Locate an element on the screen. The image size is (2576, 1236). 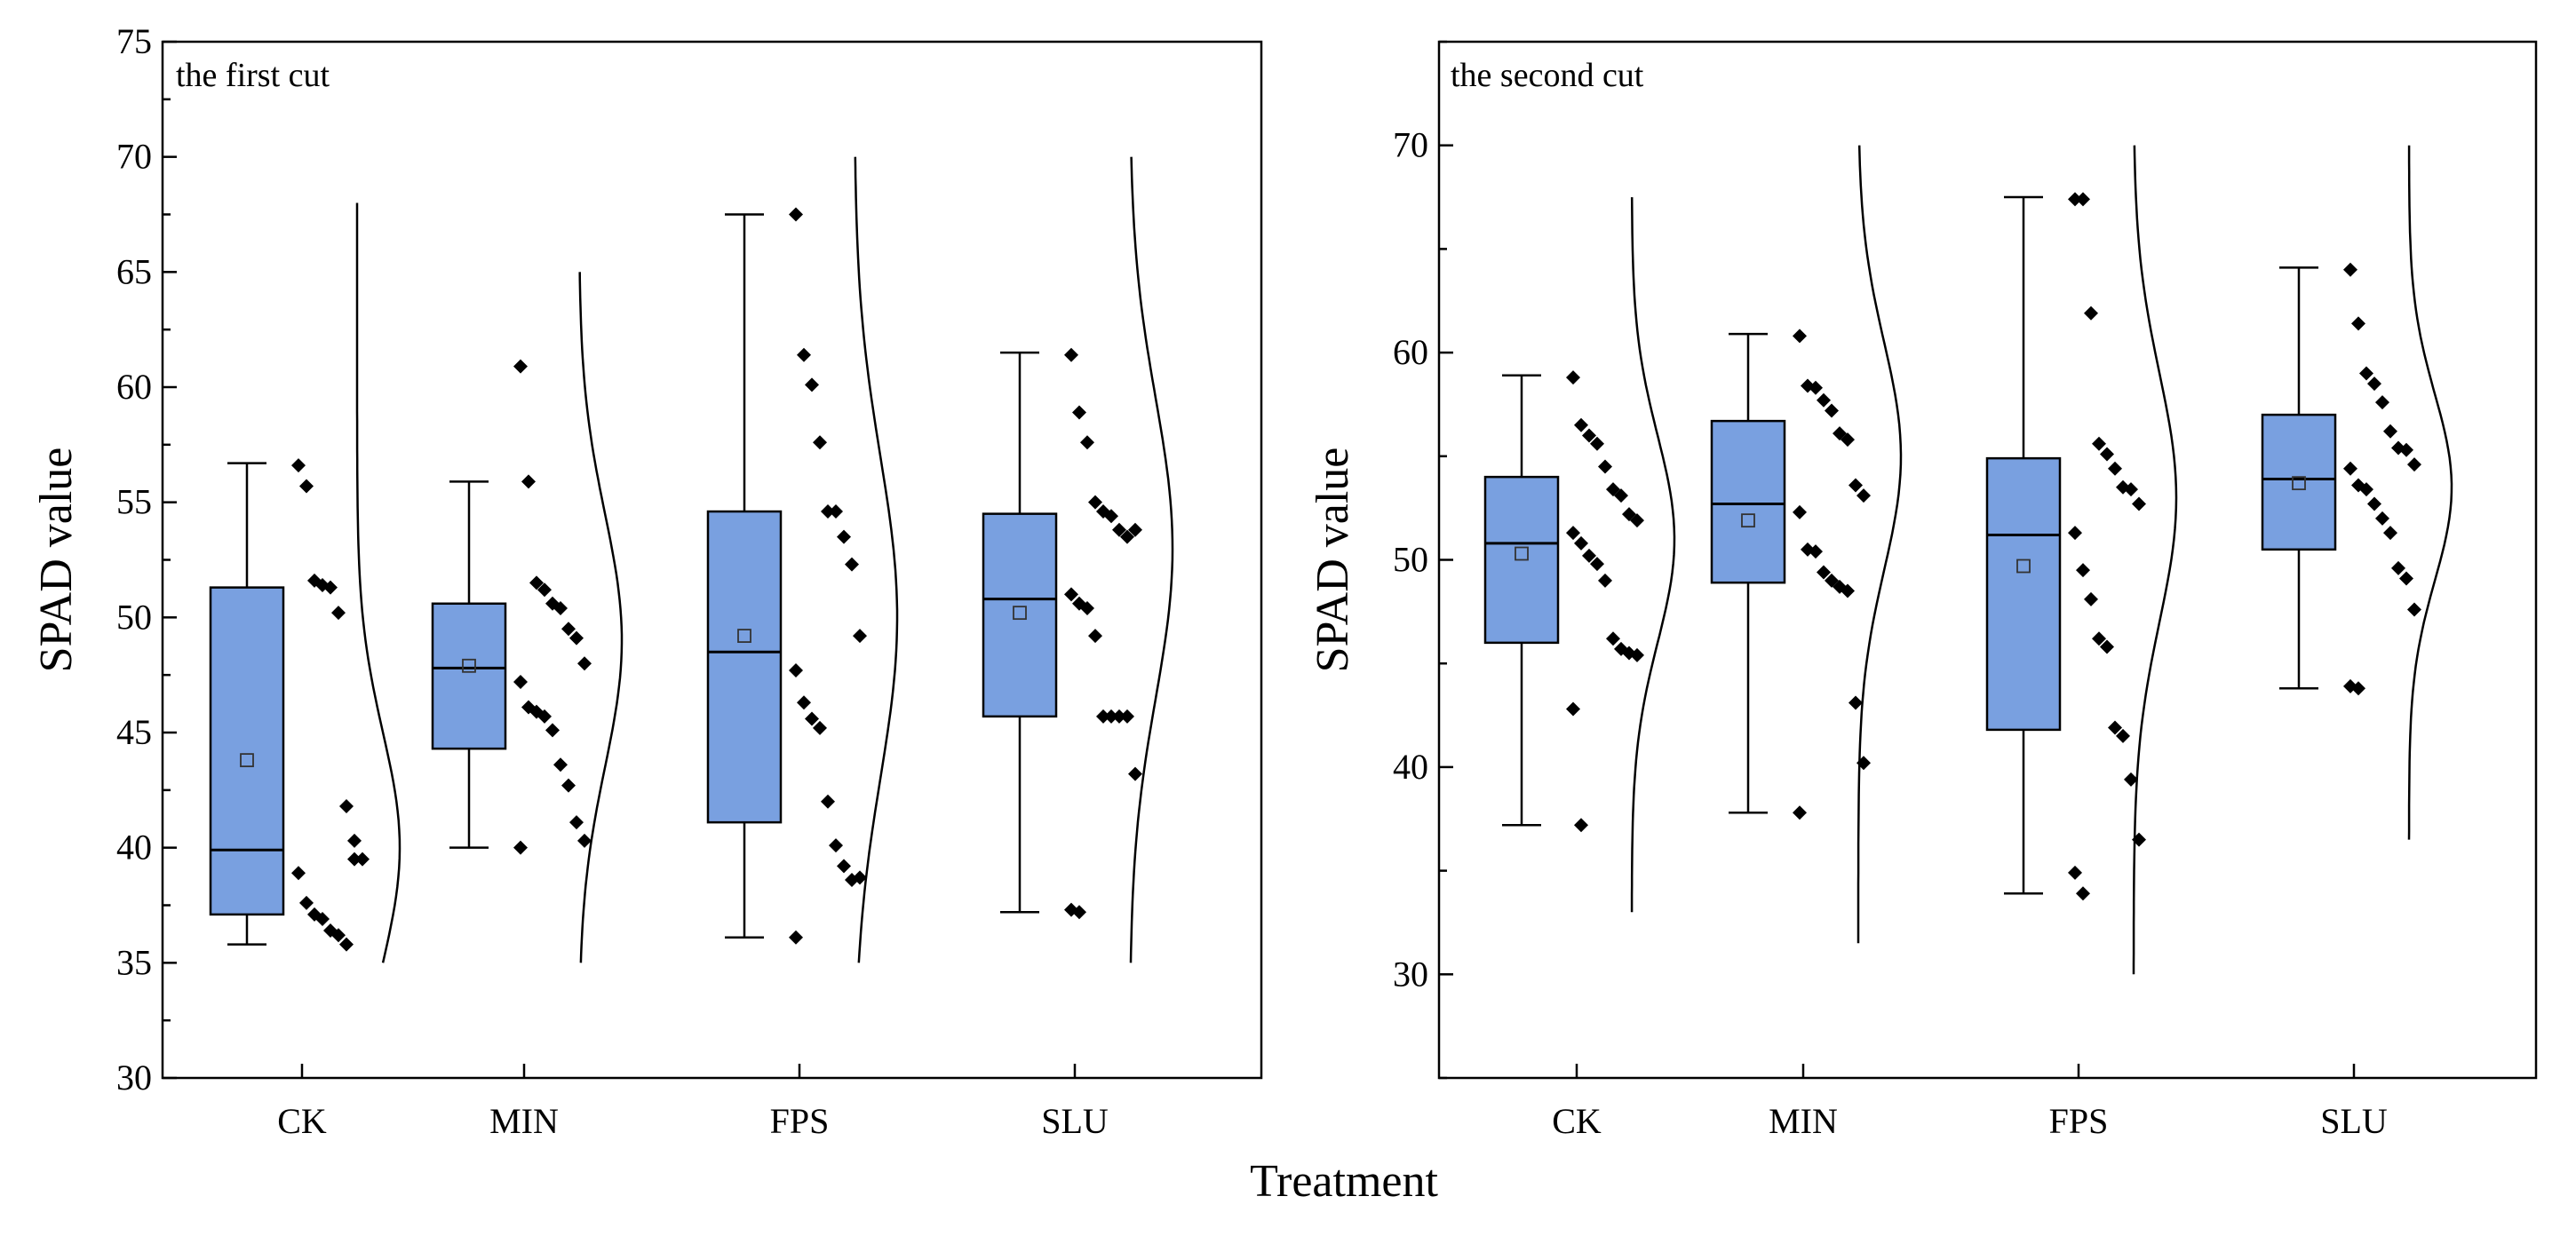
box-group-min is located at coordinates (527, 617).